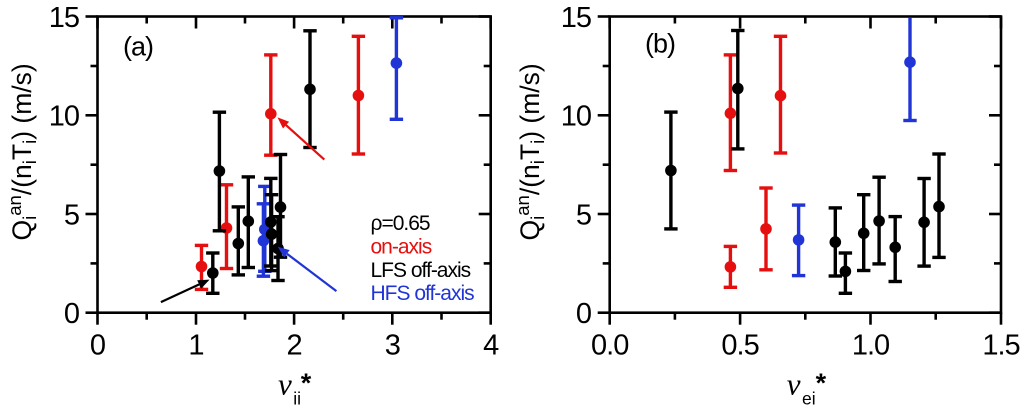 This screenshot has width=1025, height=416. What do you see at coordinates (195, 345) in the screenshot?
I see `svg-text: 1` at bounding box center [195, 345].